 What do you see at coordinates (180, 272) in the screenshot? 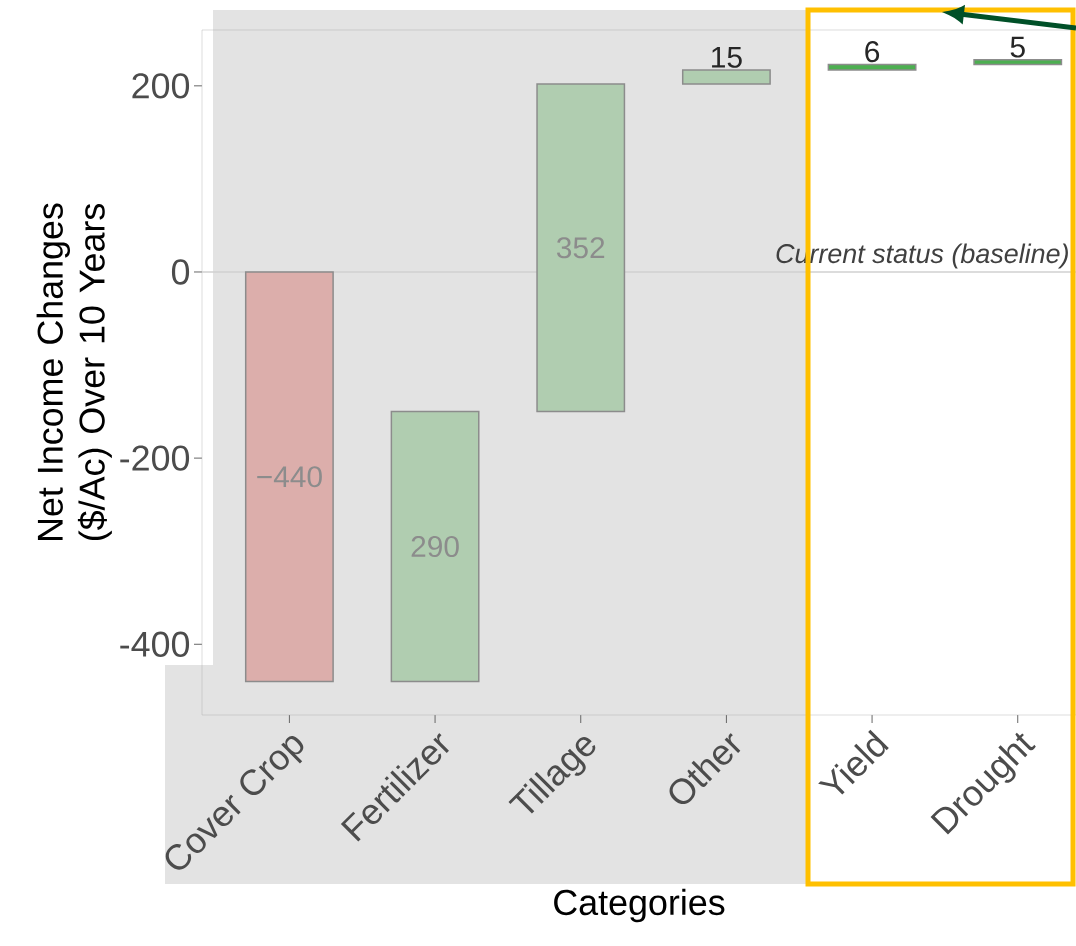
I see `y-tick-label: 0` at bounding box center [180, 272].